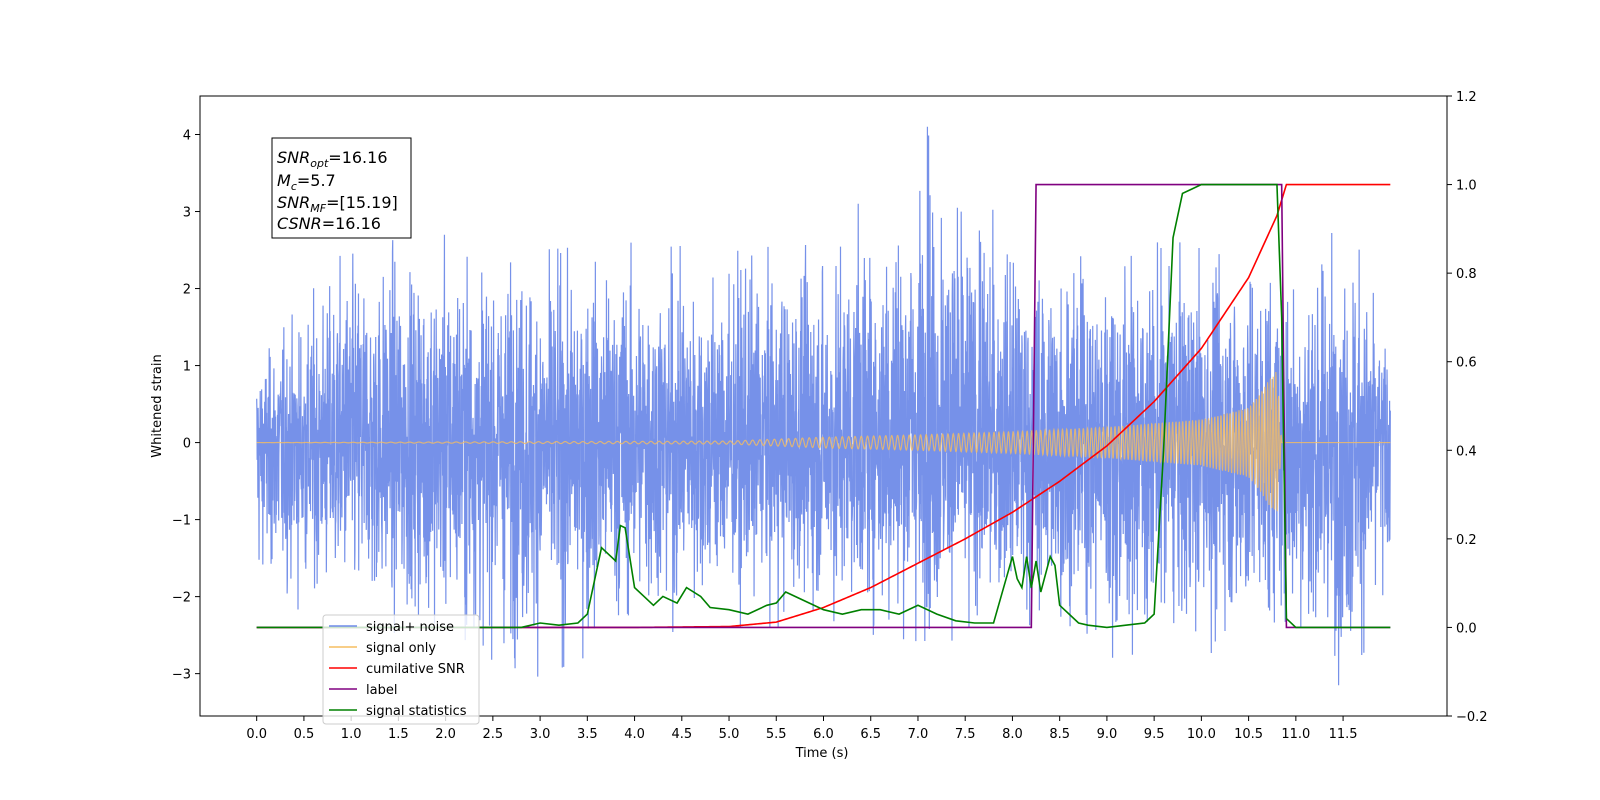  I want to click on x-tick-label: 3.0, so click(540, 734).